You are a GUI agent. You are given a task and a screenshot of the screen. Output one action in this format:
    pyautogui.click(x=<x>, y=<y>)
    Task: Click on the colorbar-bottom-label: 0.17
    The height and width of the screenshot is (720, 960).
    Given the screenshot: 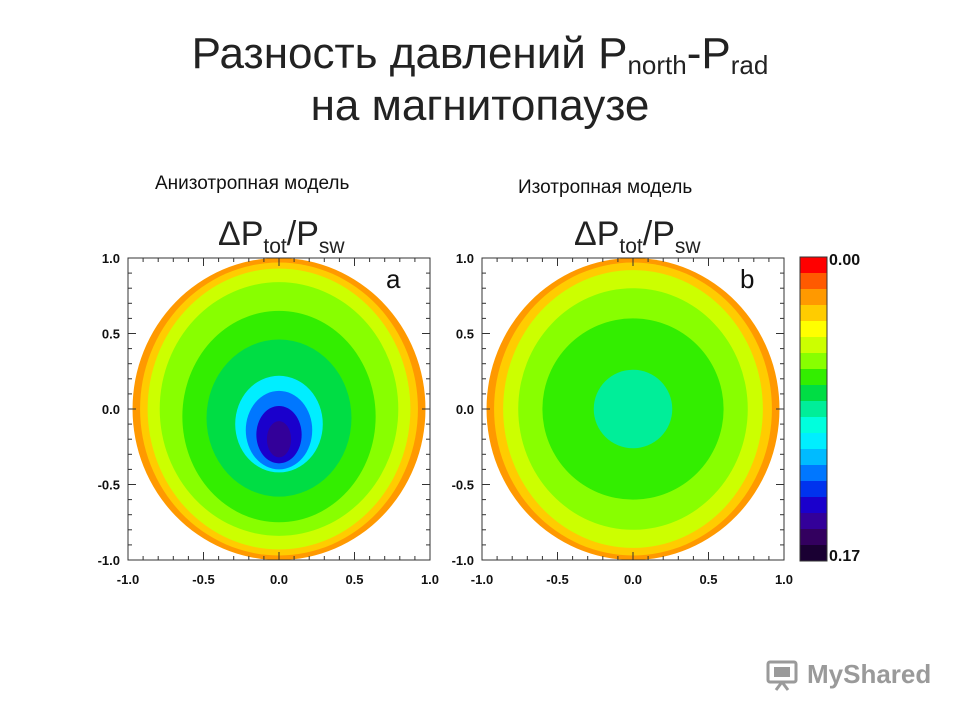 What is the action you would take?
    pyautogui.click(x=844, y=556)
    